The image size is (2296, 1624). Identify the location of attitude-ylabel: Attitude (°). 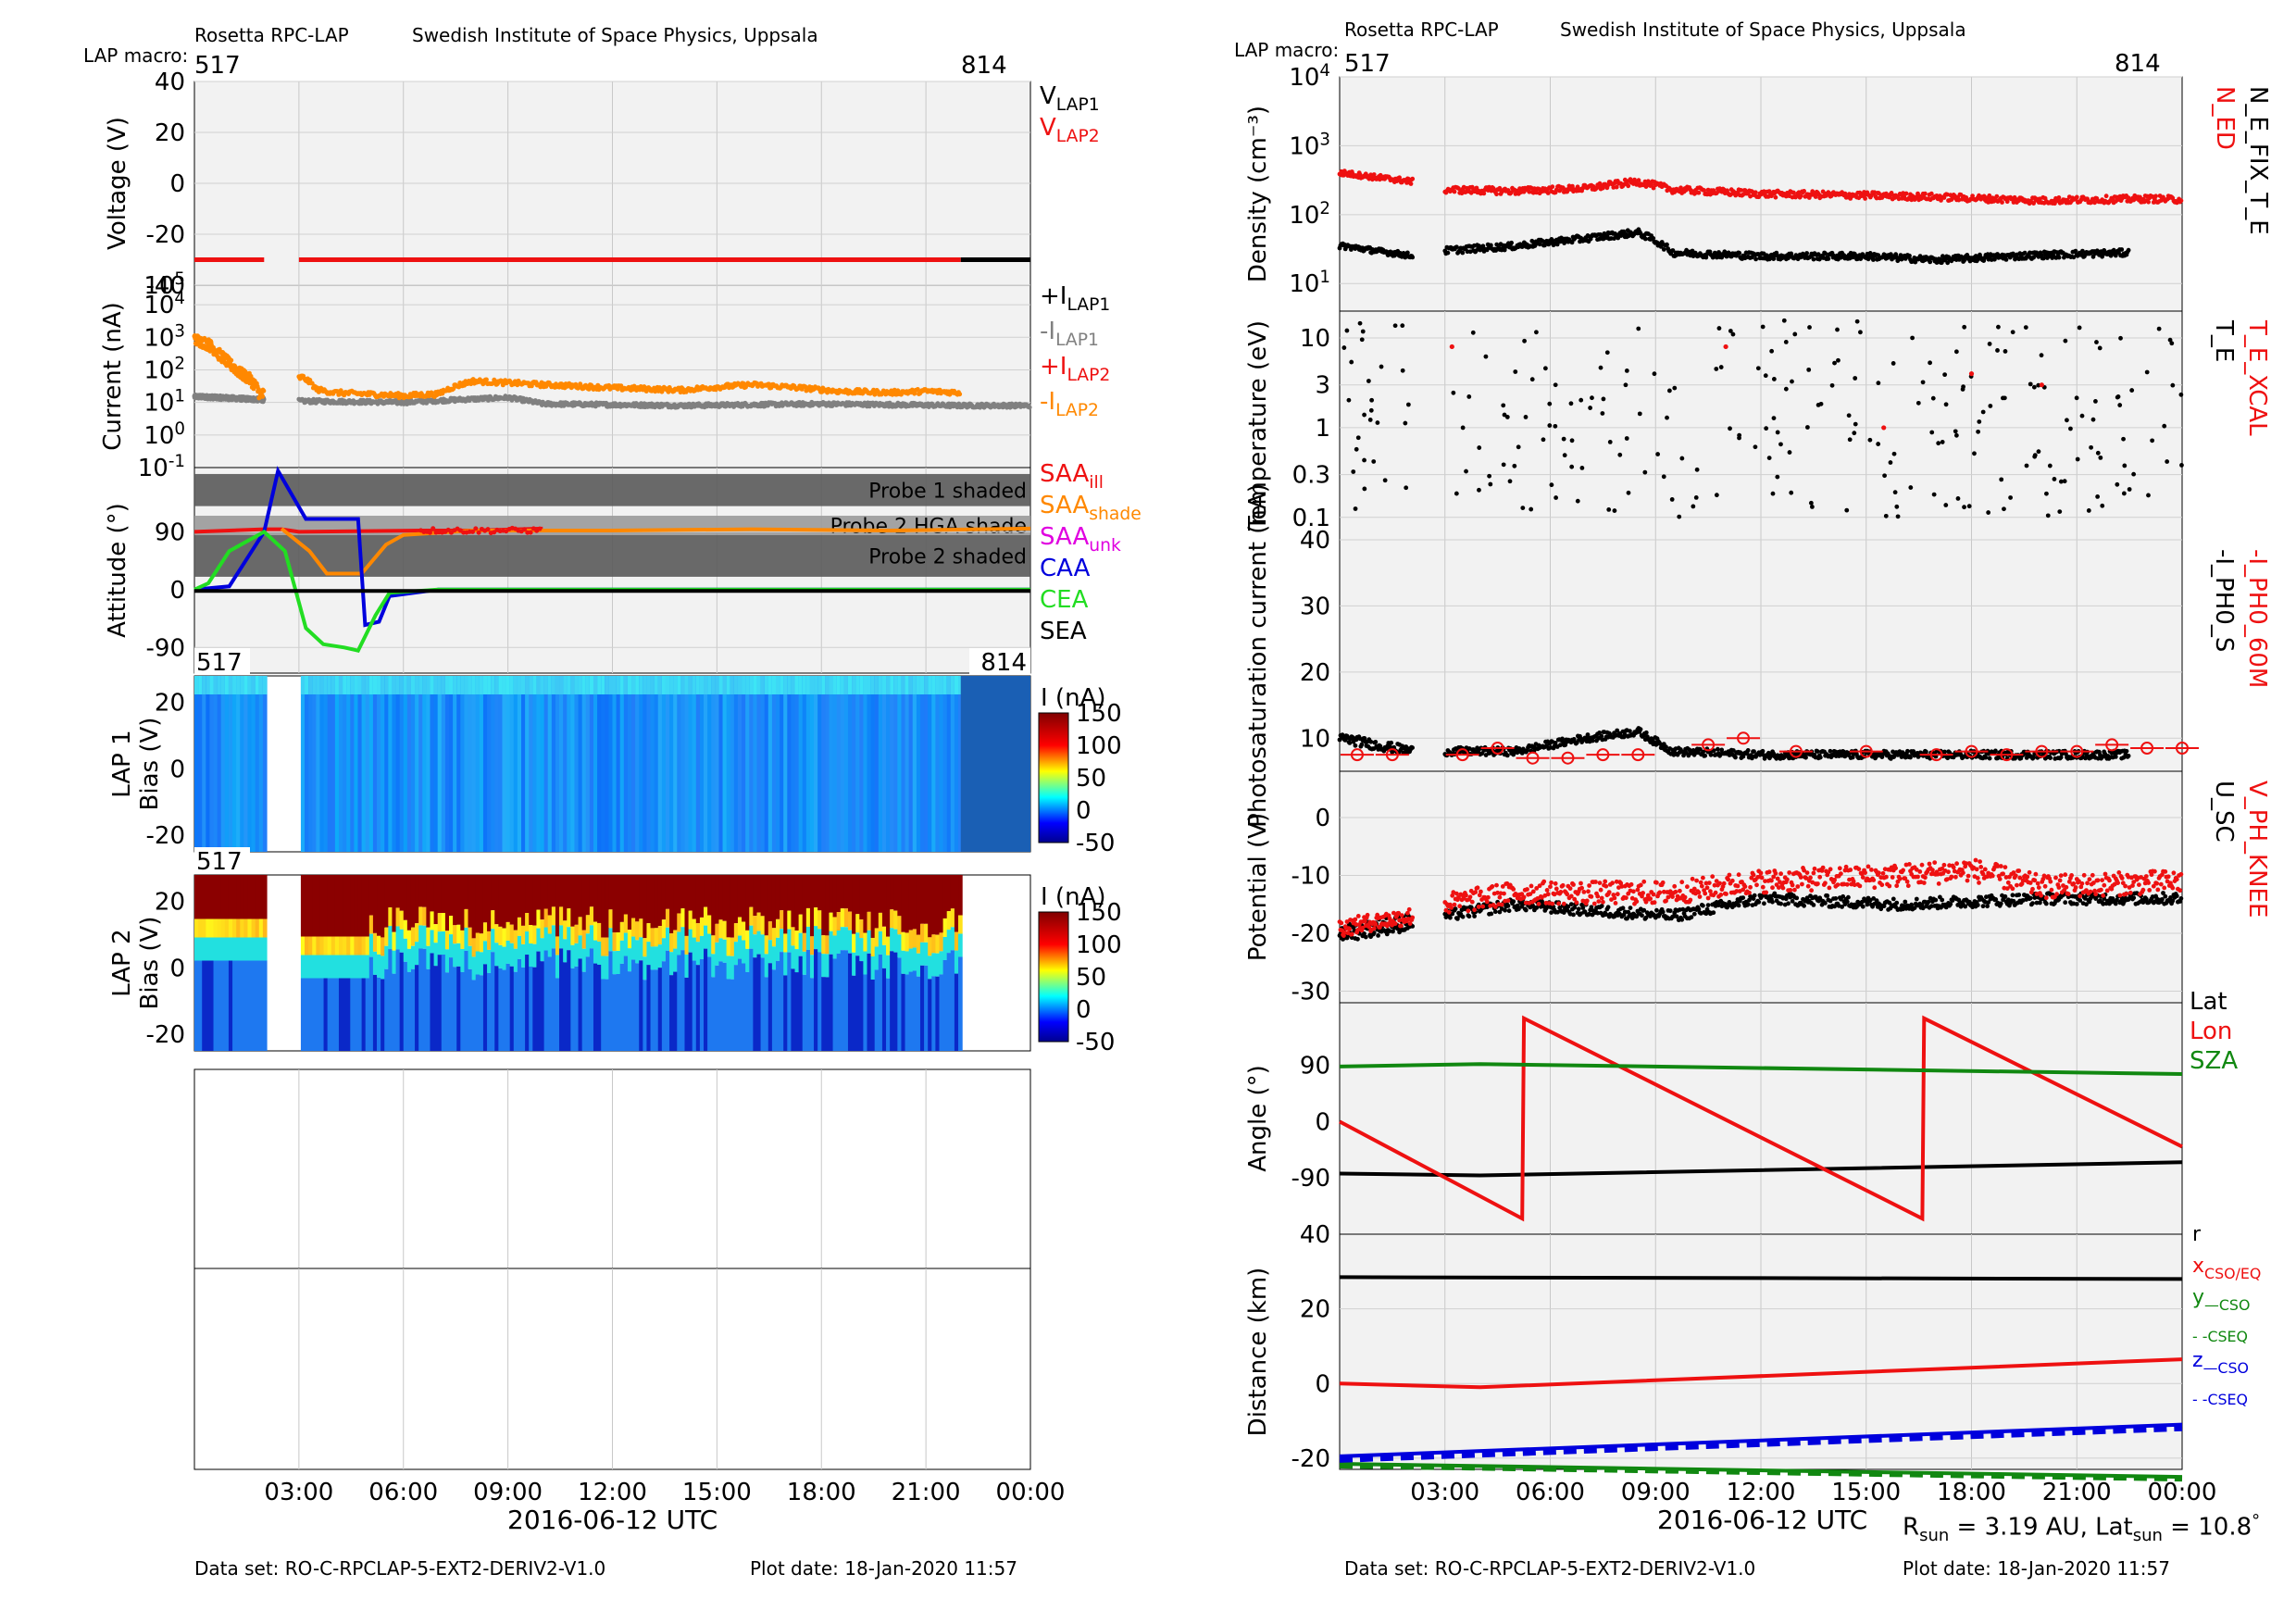
(117, 570).